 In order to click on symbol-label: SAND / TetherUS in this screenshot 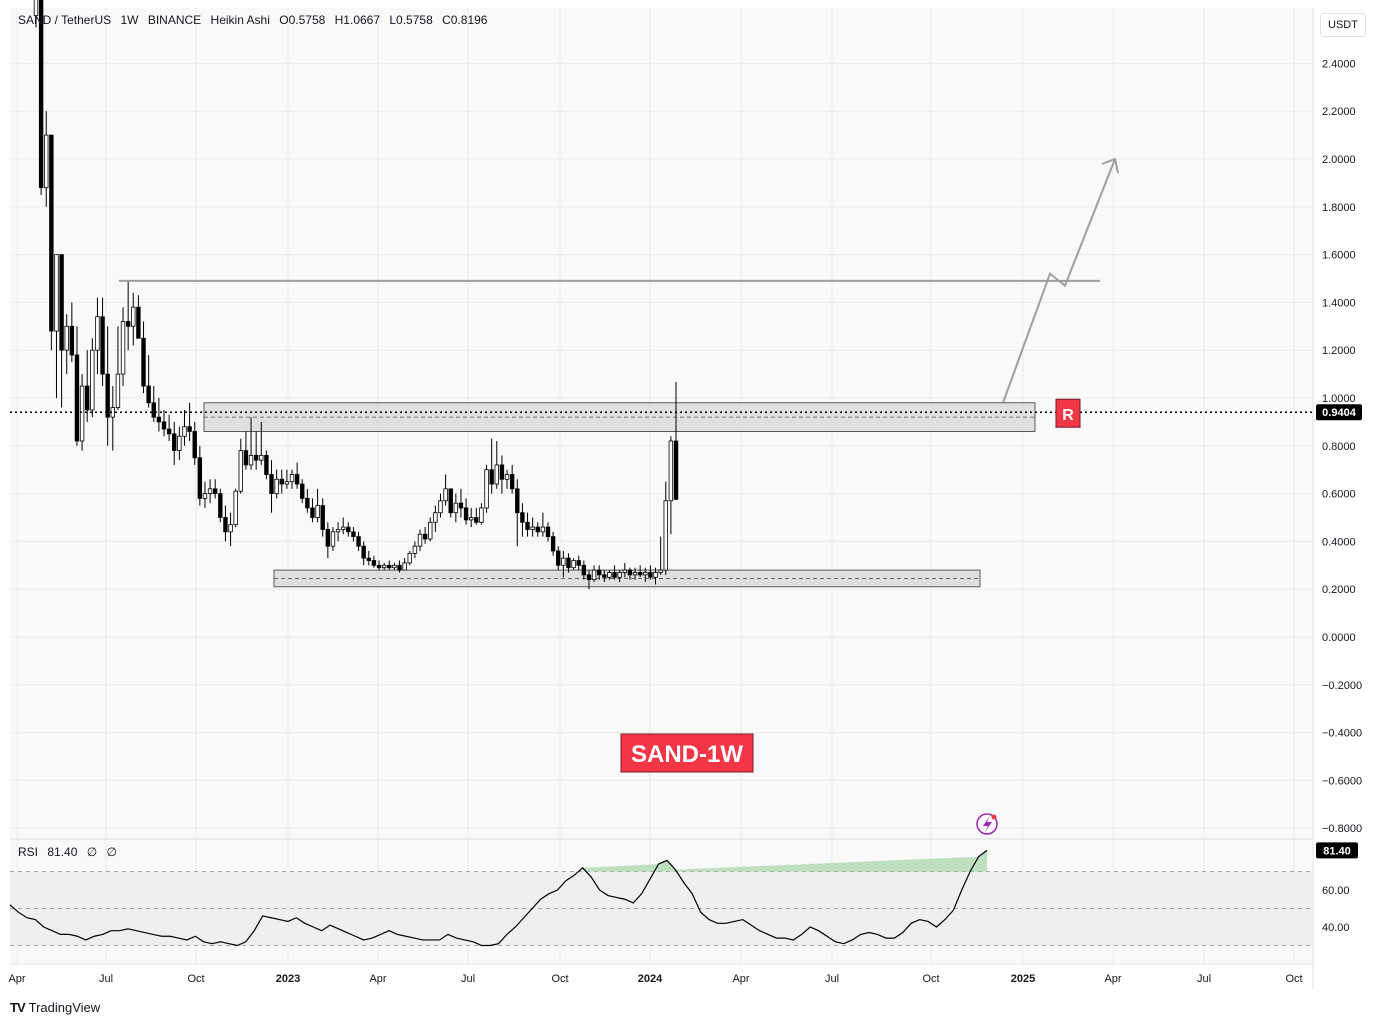, I will do `click(65, 20)`.